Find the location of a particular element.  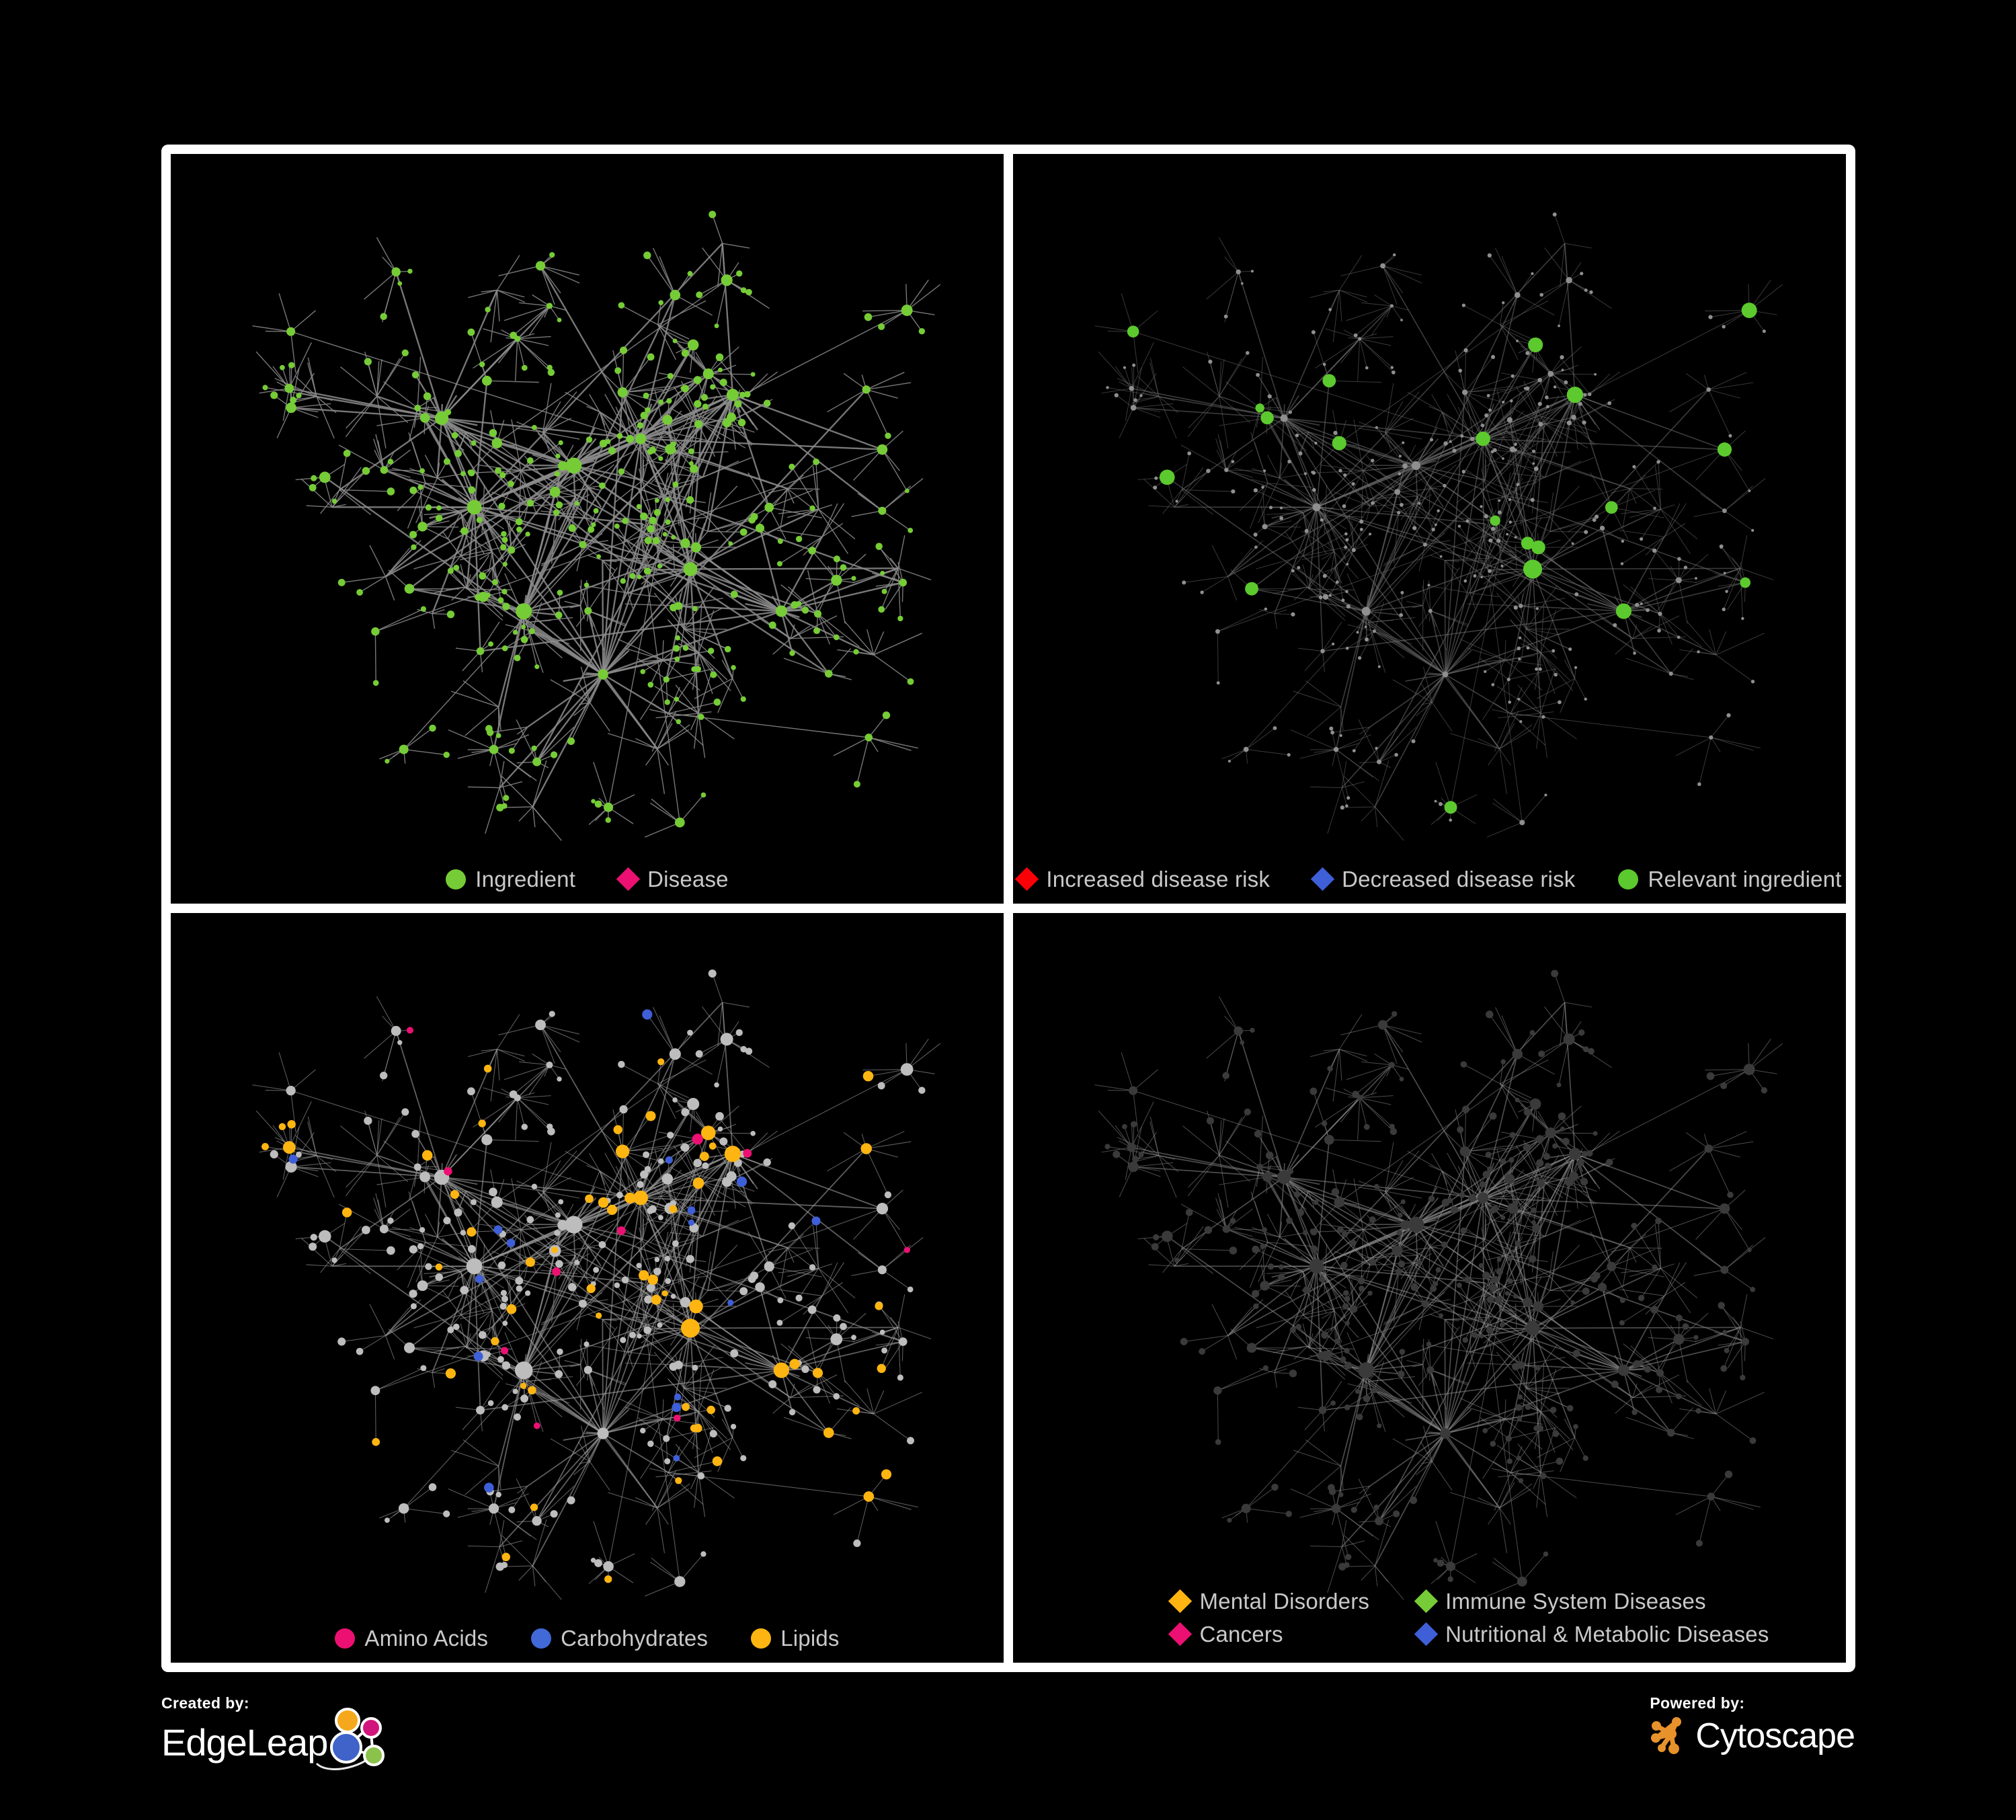

edgeleap-logo: EdgeLeap is located at coordinates (275, 1739).